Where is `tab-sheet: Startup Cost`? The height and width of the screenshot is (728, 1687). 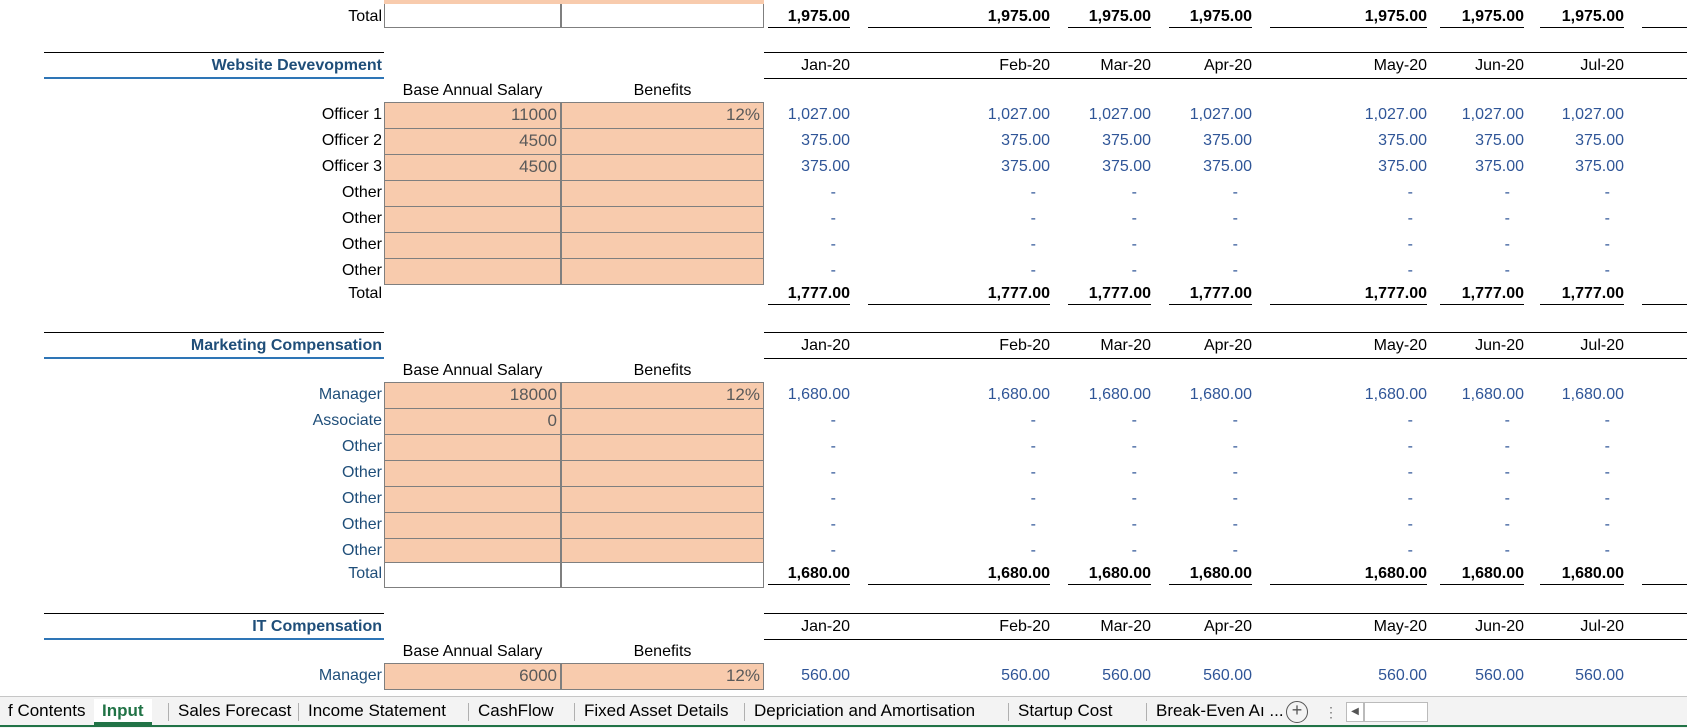 tab-sheet: Startup Cost is located at coordinates (1065, 710).